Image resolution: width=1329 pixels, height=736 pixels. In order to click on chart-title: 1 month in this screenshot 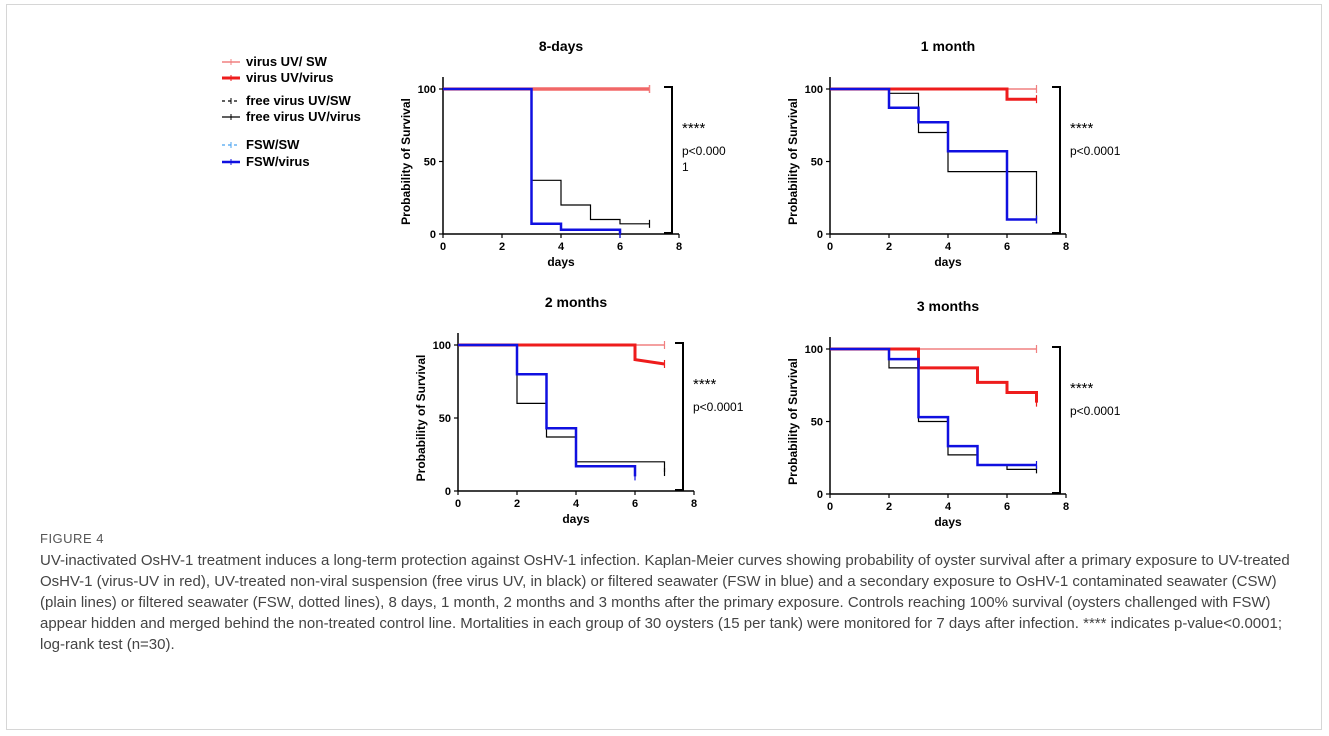, I will do `click(948, 46)`.